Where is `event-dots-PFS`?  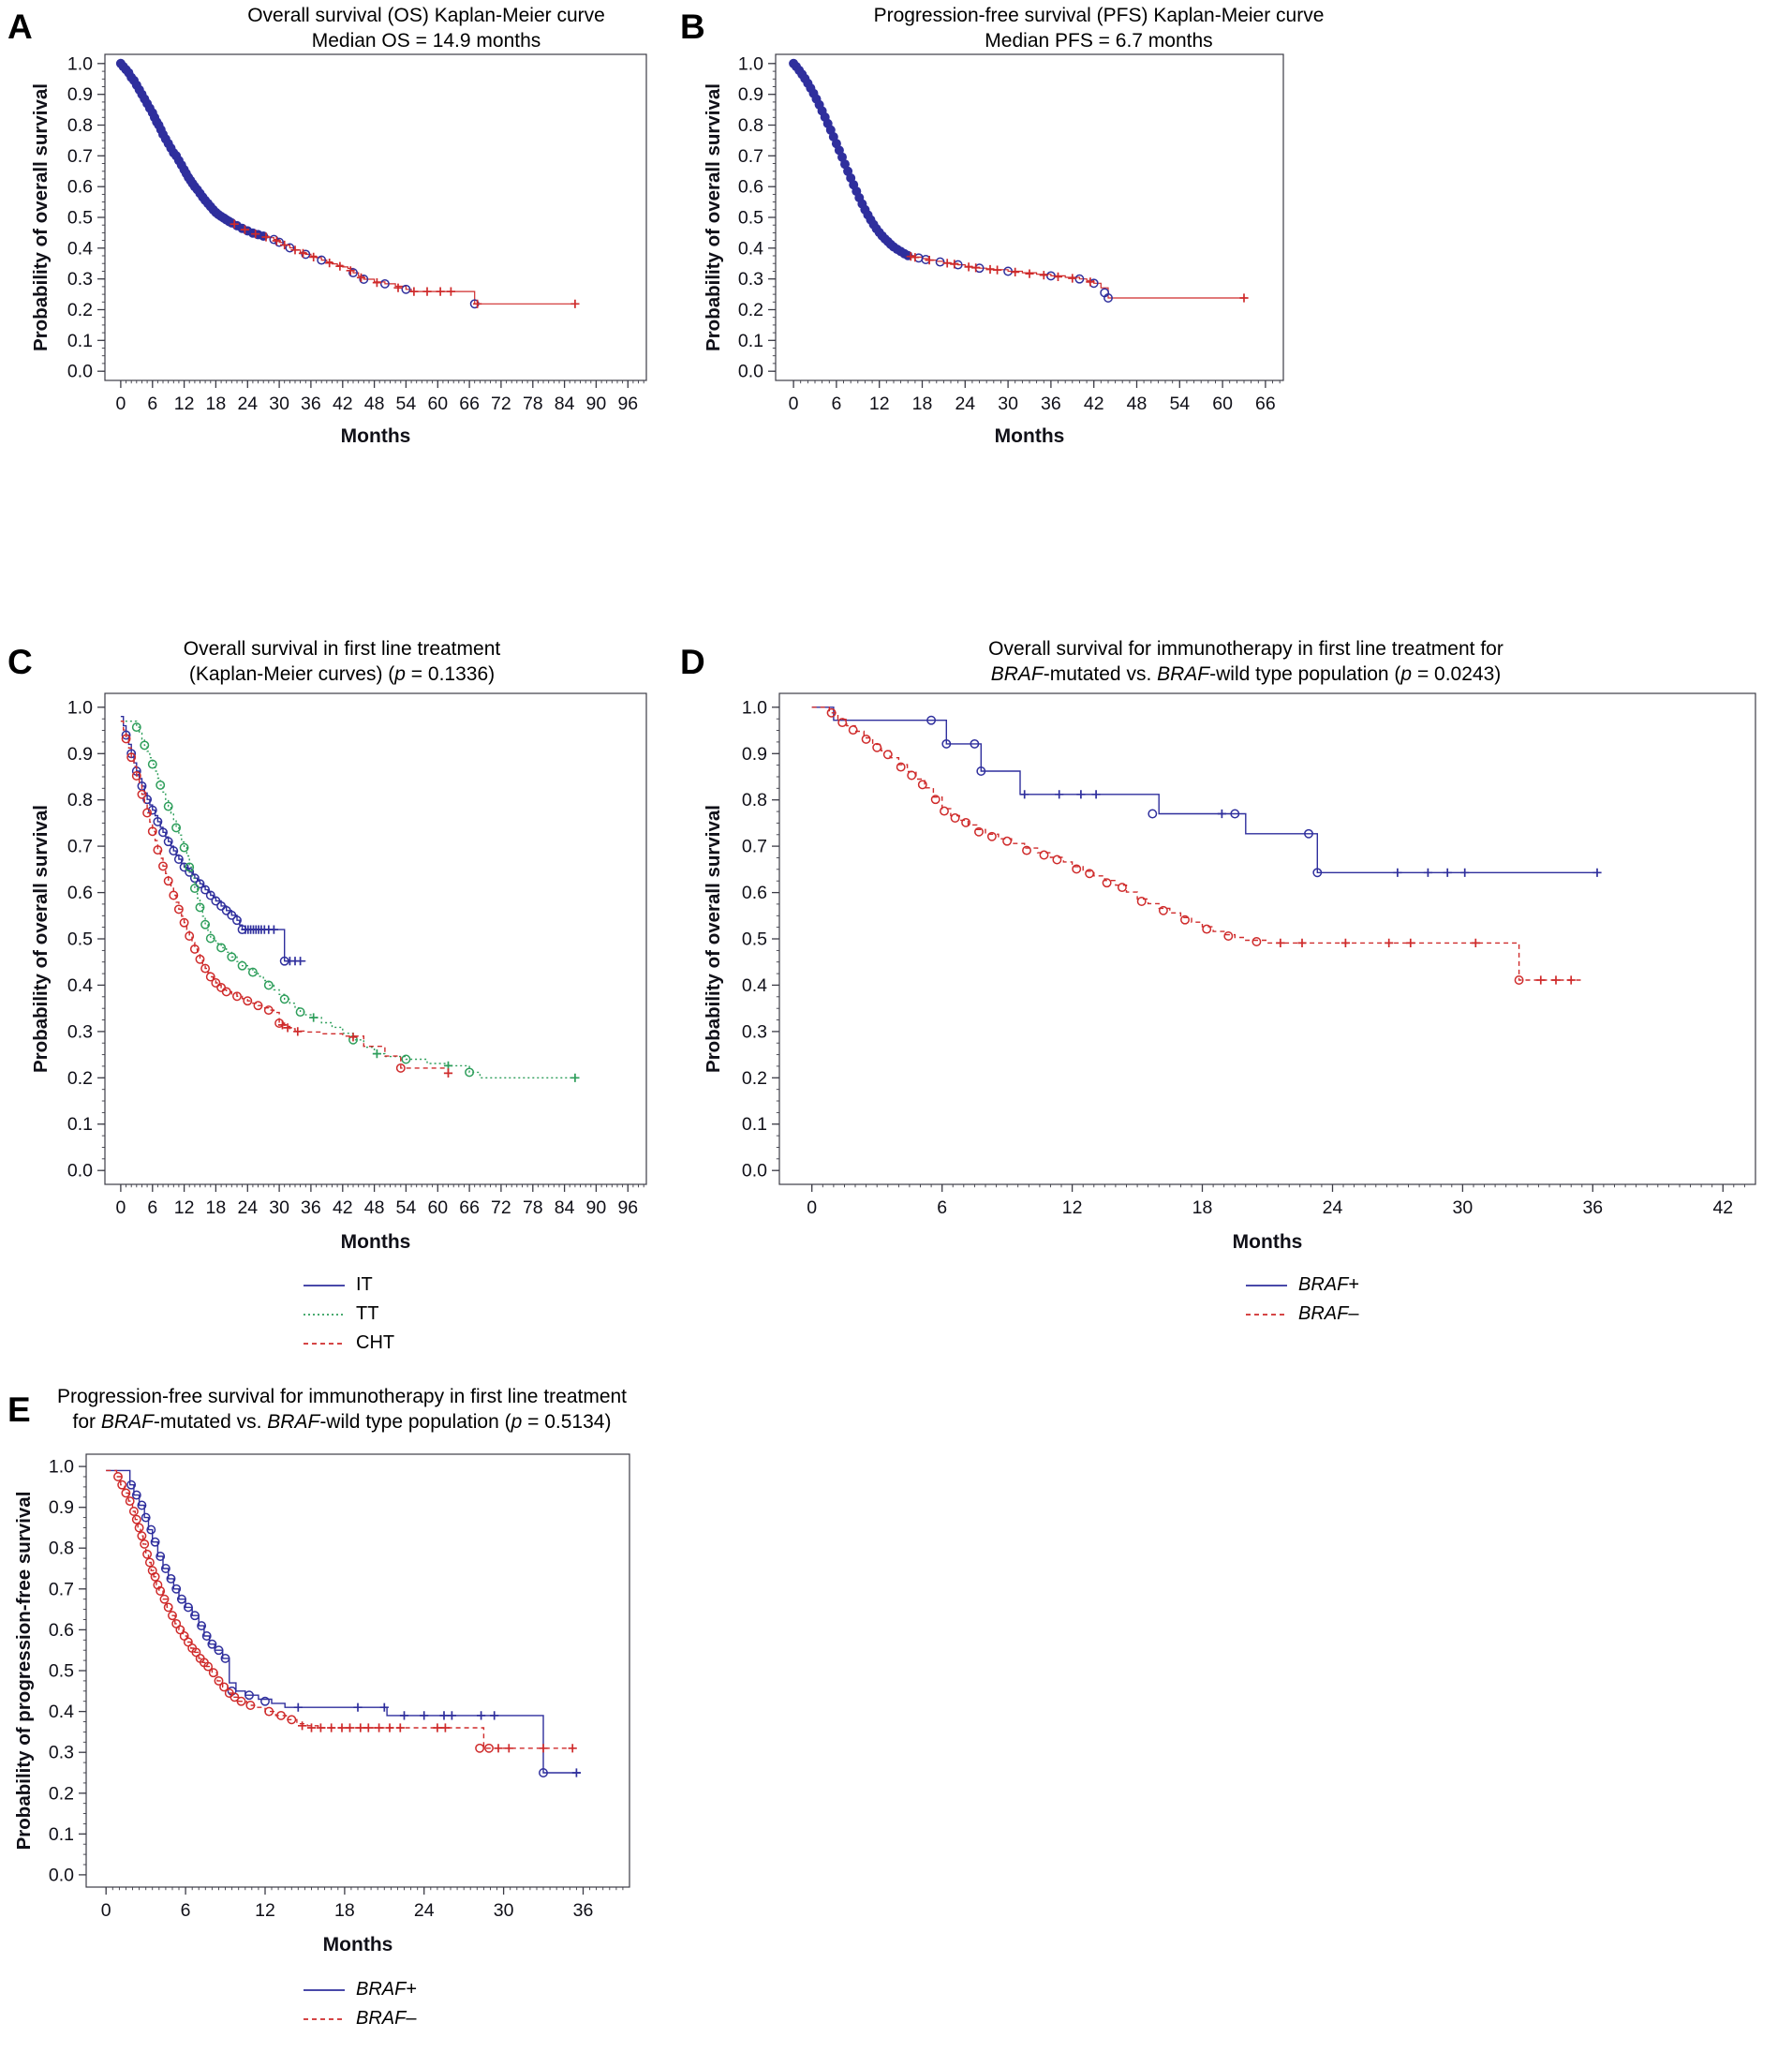 event-dots-PFS is located at coordinates (851, 159).